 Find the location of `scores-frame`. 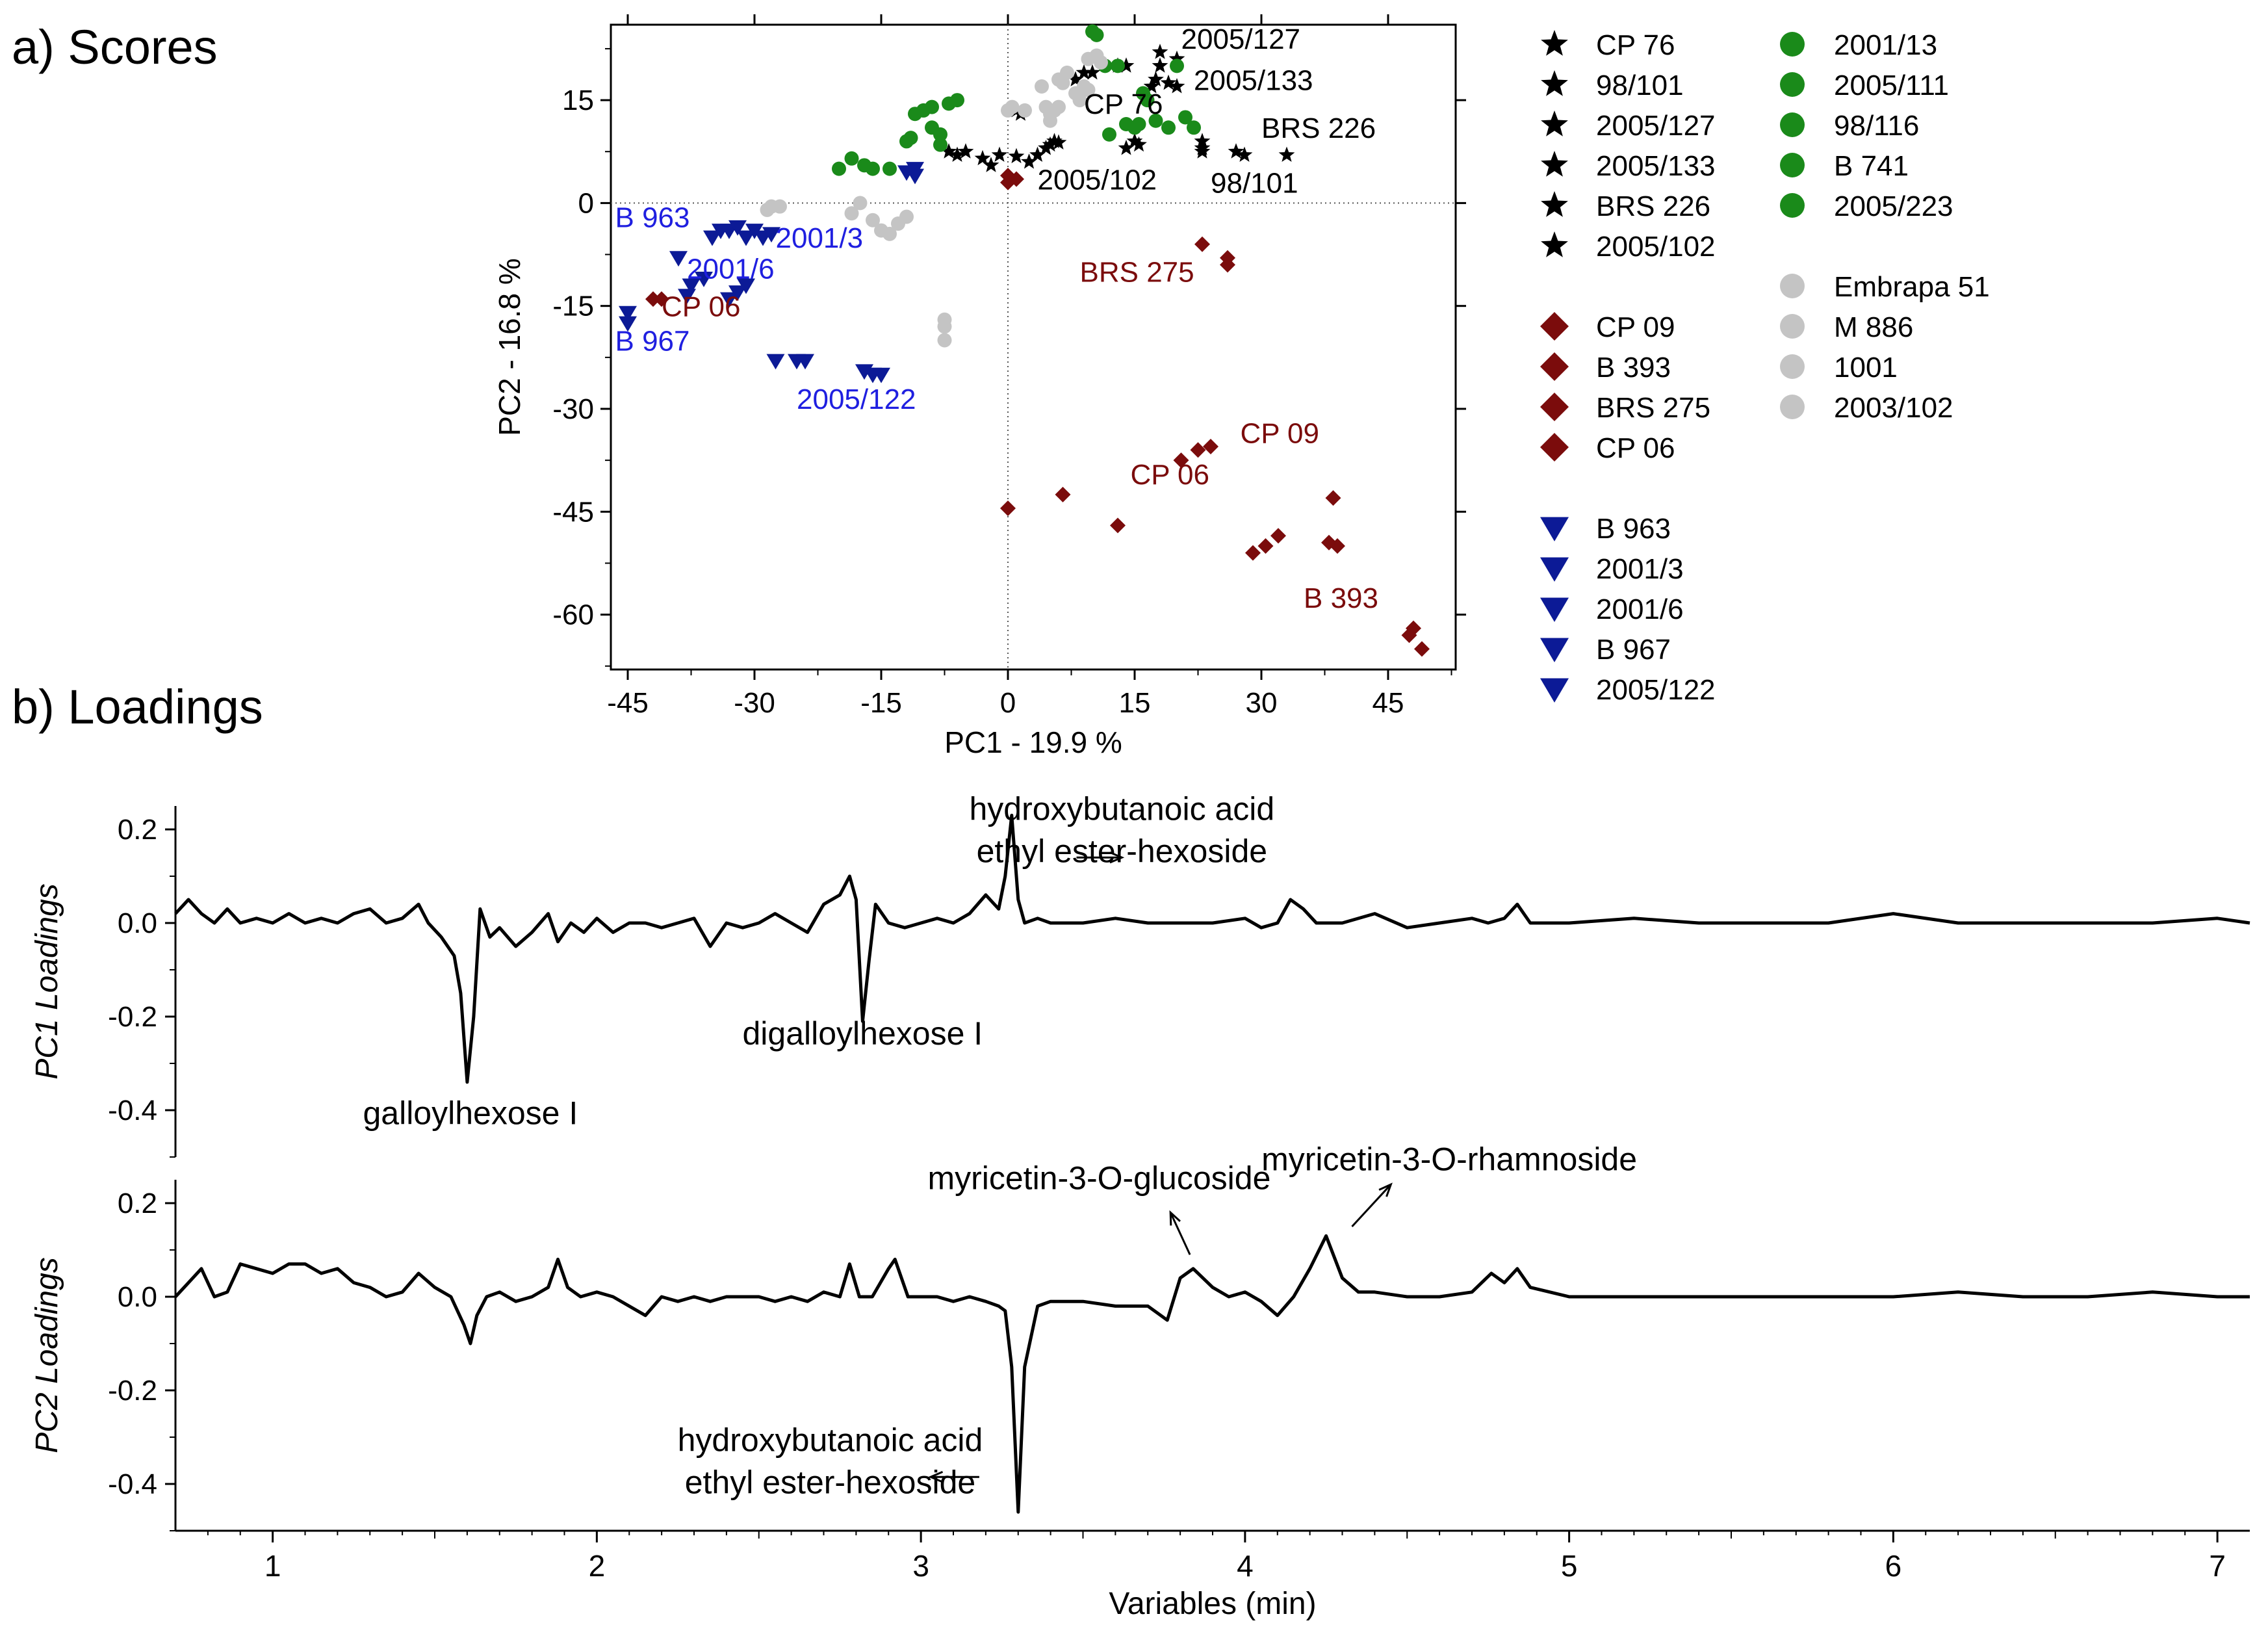

scores-frame is located at coordinates (1033, 347).